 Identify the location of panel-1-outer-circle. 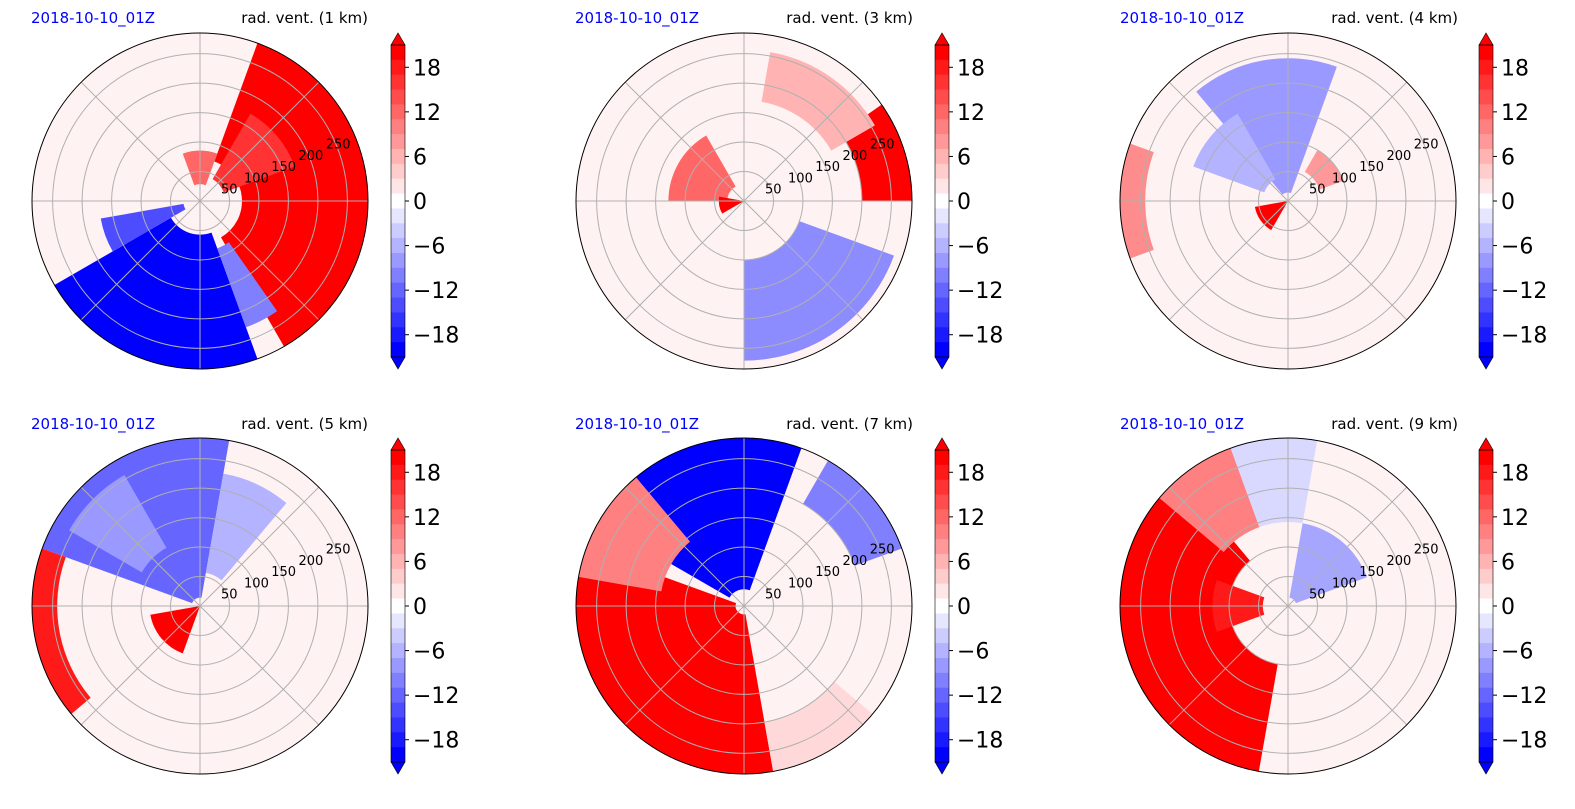
(200, 201).